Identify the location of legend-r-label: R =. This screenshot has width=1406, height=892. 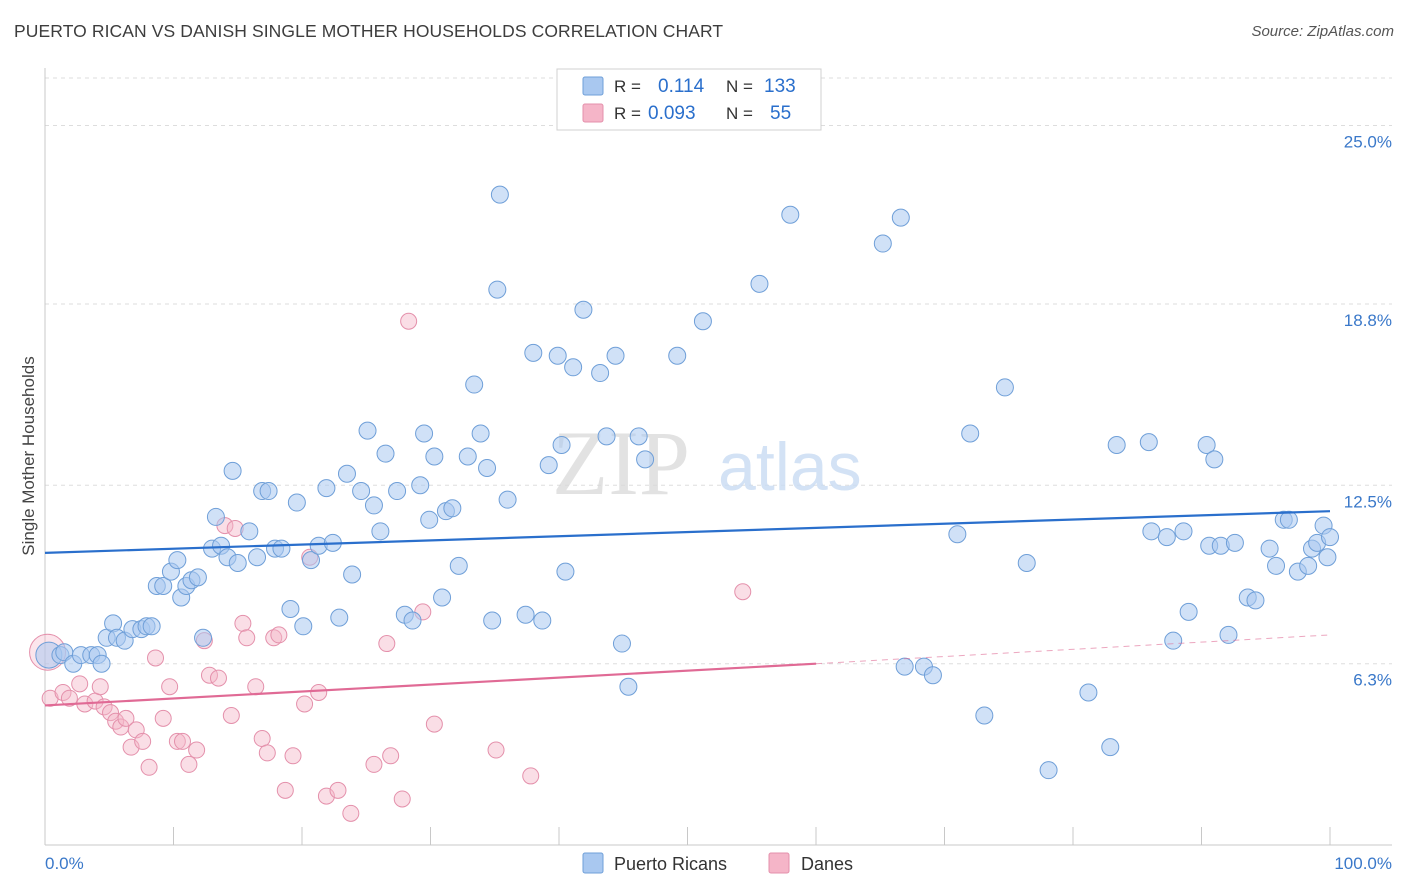
(627, 113).